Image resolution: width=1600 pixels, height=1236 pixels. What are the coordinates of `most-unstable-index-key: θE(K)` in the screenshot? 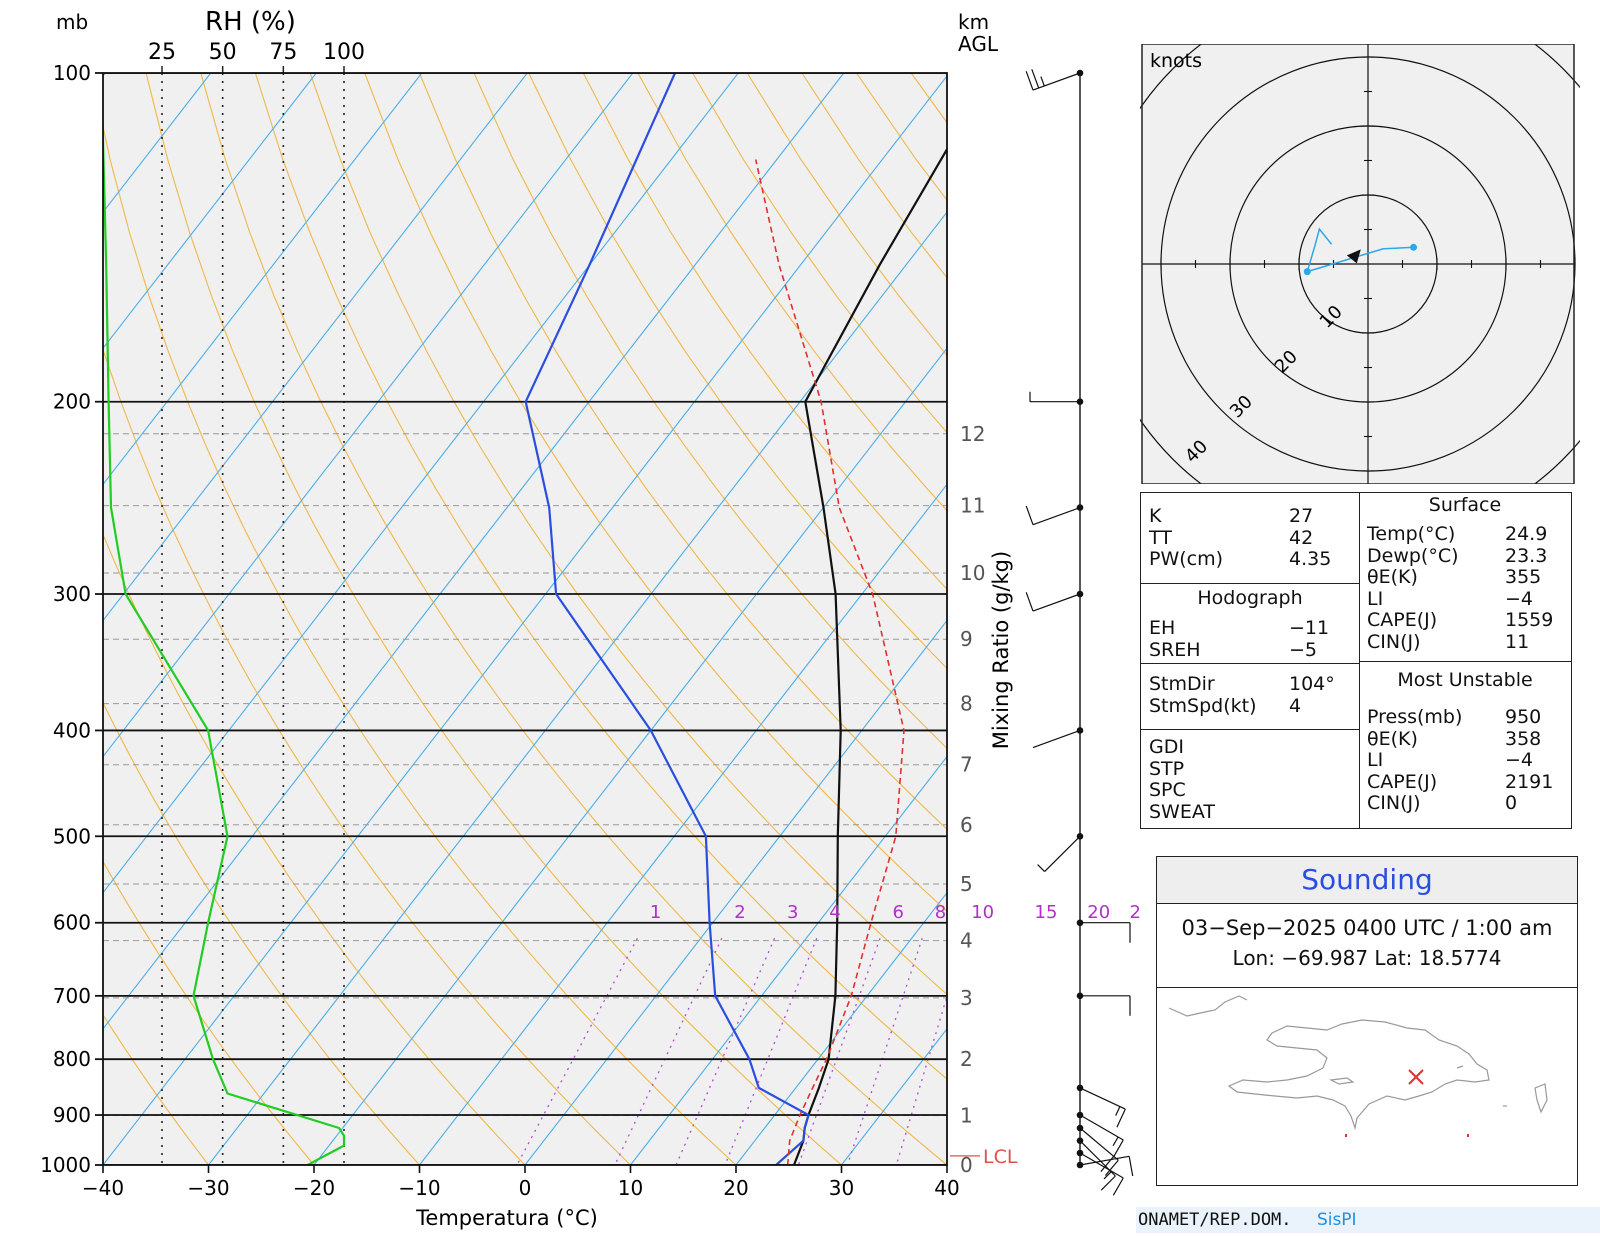 It's located at (1392, 738).